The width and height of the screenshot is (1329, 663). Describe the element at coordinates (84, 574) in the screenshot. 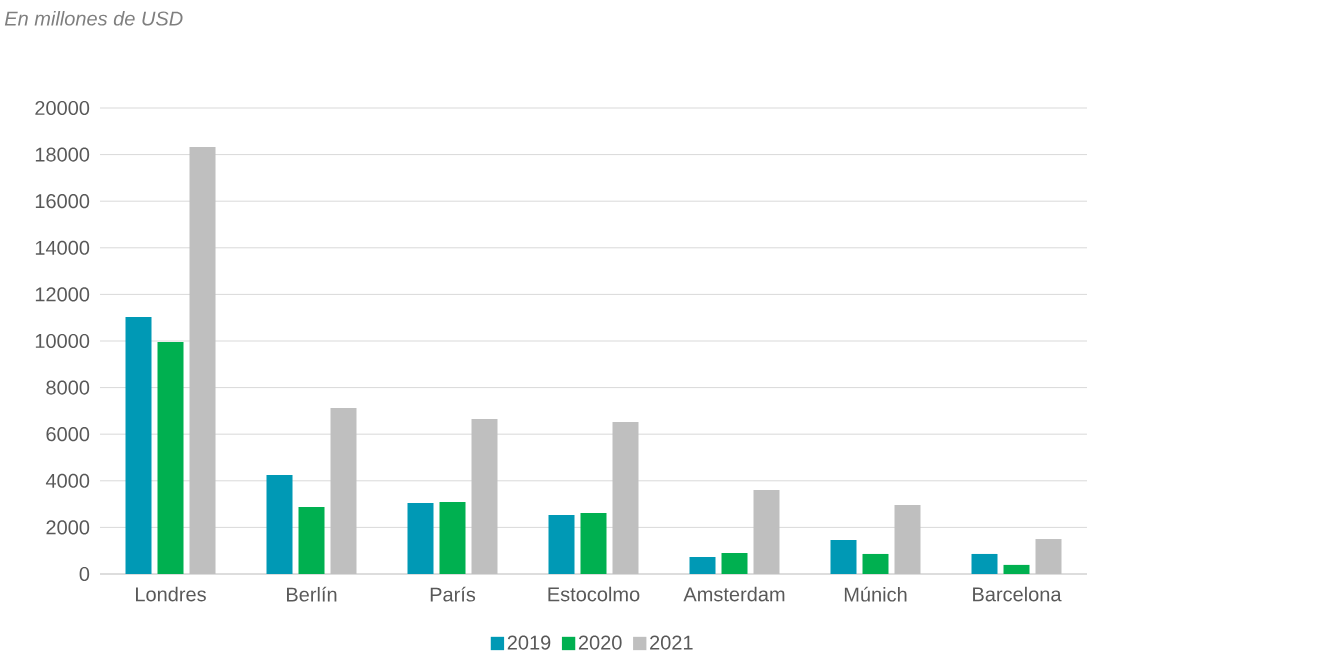

I see `y-tick-label: 0` at that location.